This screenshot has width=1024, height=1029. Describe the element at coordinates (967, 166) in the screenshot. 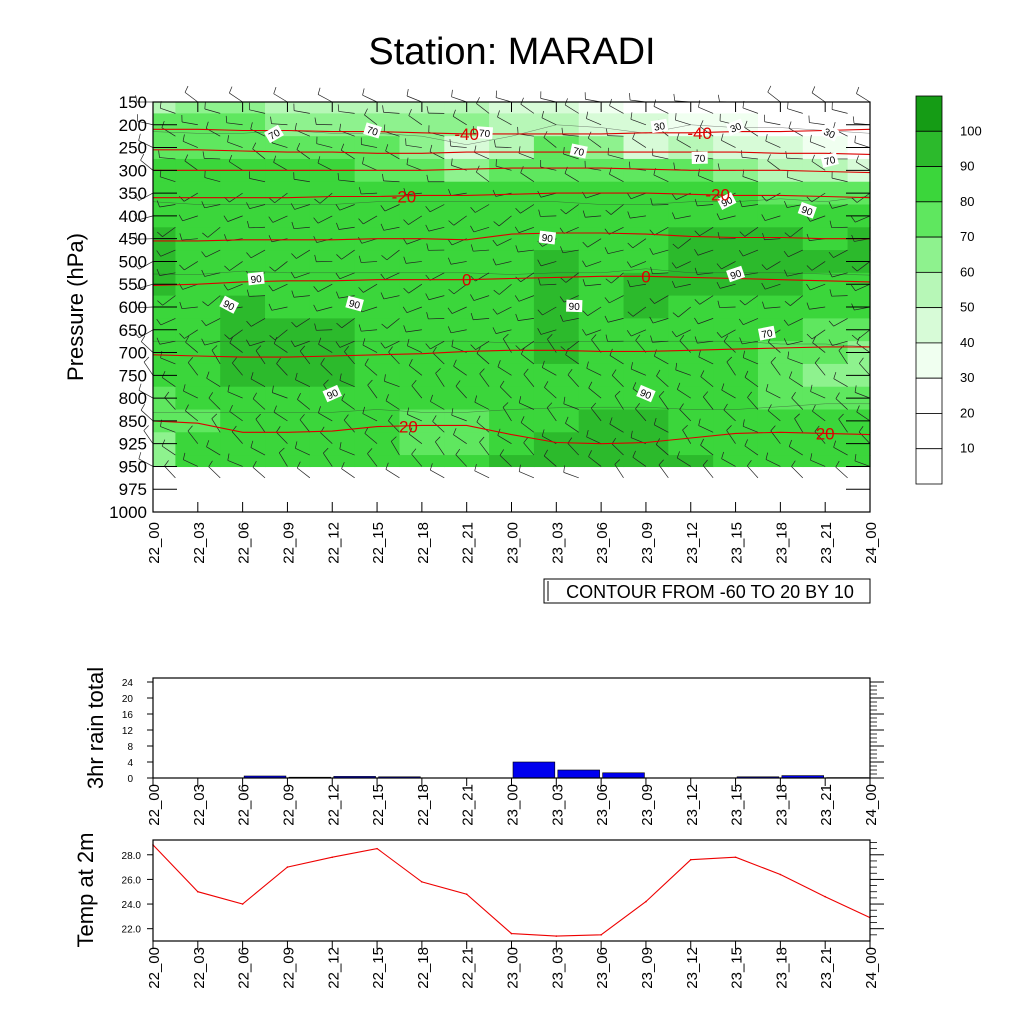

I see `colorbar-label: 90` at that location.